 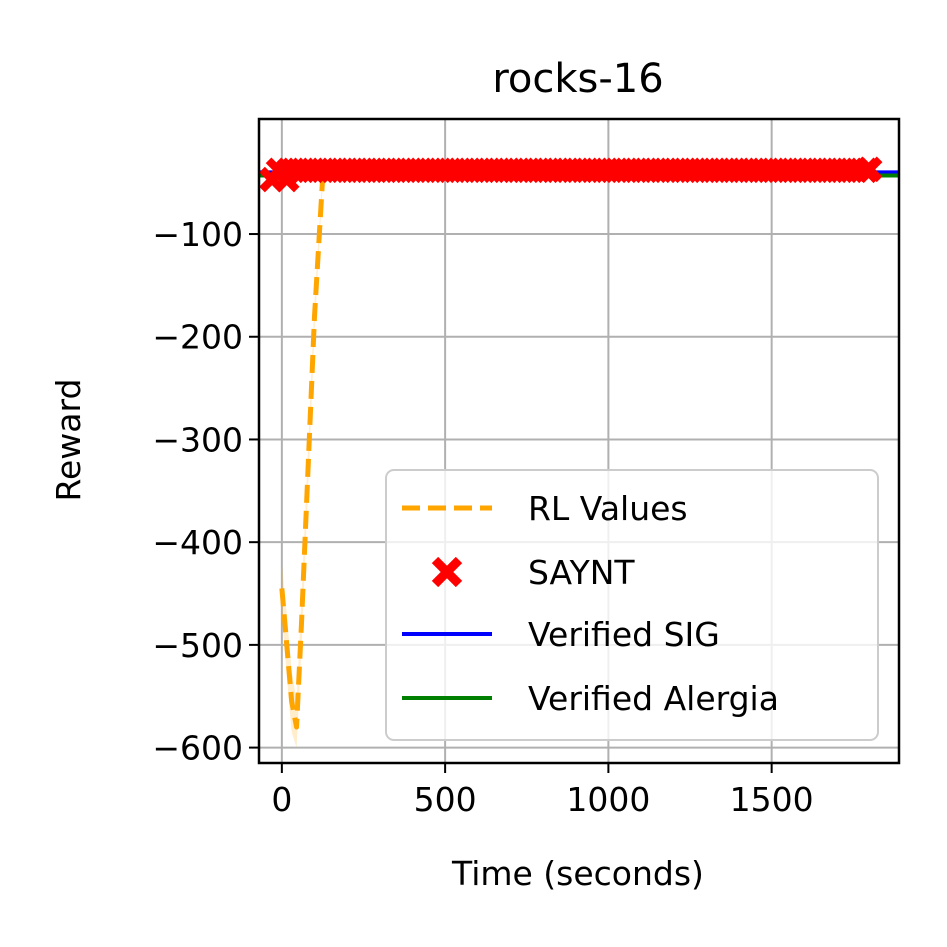 What do you see at coordinates (772, 799) in the screenshot?
I see `x-tick-label: 1500` at bounding box center [772, 799].